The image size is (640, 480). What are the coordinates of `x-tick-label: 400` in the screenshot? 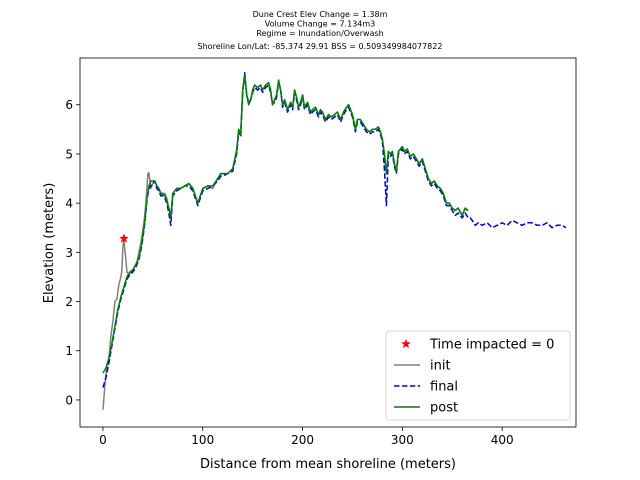 It's located at (502, 440).